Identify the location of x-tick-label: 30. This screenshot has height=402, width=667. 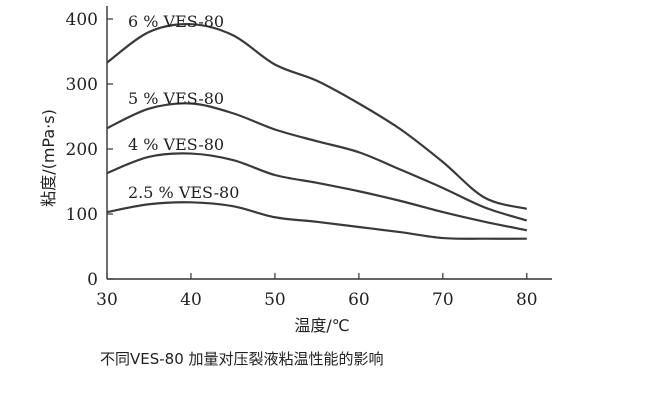
(107, 300).